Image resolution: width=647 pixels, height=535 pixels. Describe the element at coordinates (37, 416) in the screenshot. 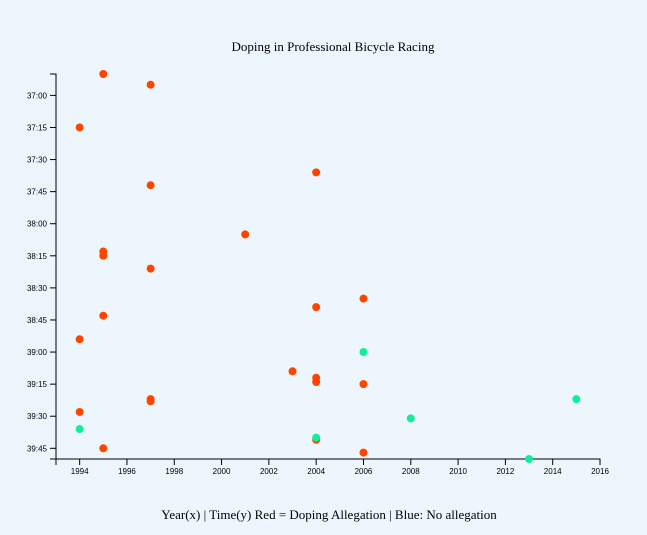

I see `y-tick-label: 39:30` at that location.